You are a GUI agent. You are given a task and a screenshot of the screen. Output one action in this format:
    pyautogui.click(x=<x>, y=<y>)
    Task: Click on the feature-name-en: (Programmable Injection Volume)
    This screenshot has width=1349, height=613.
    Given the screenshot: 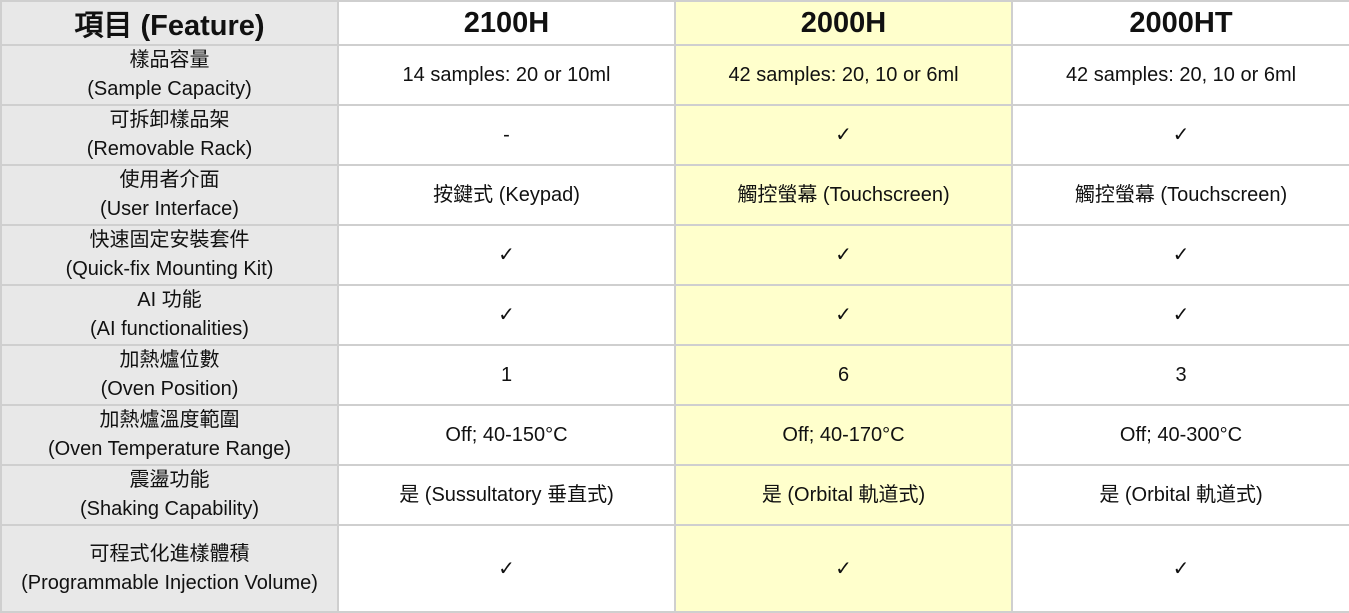 What is the action you would take?
    pyautogui.click(x=169, y=582)
    